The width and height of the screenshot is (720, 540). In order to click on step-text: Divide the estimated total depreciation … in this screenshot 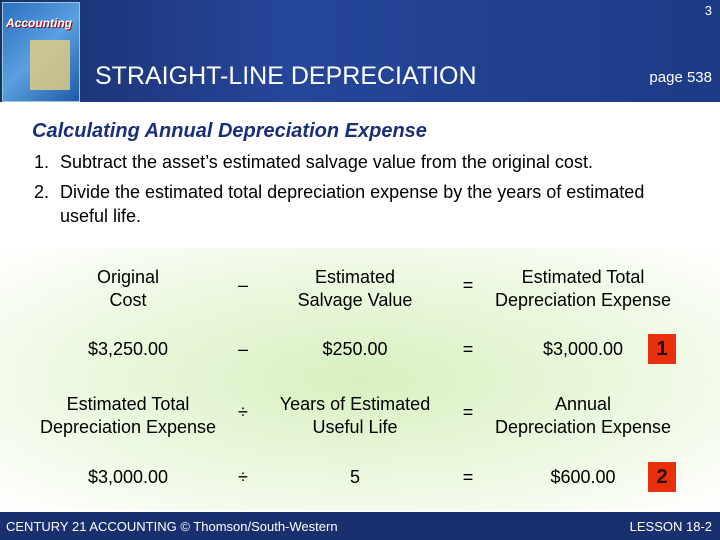, I will do `click(352, 204)`.